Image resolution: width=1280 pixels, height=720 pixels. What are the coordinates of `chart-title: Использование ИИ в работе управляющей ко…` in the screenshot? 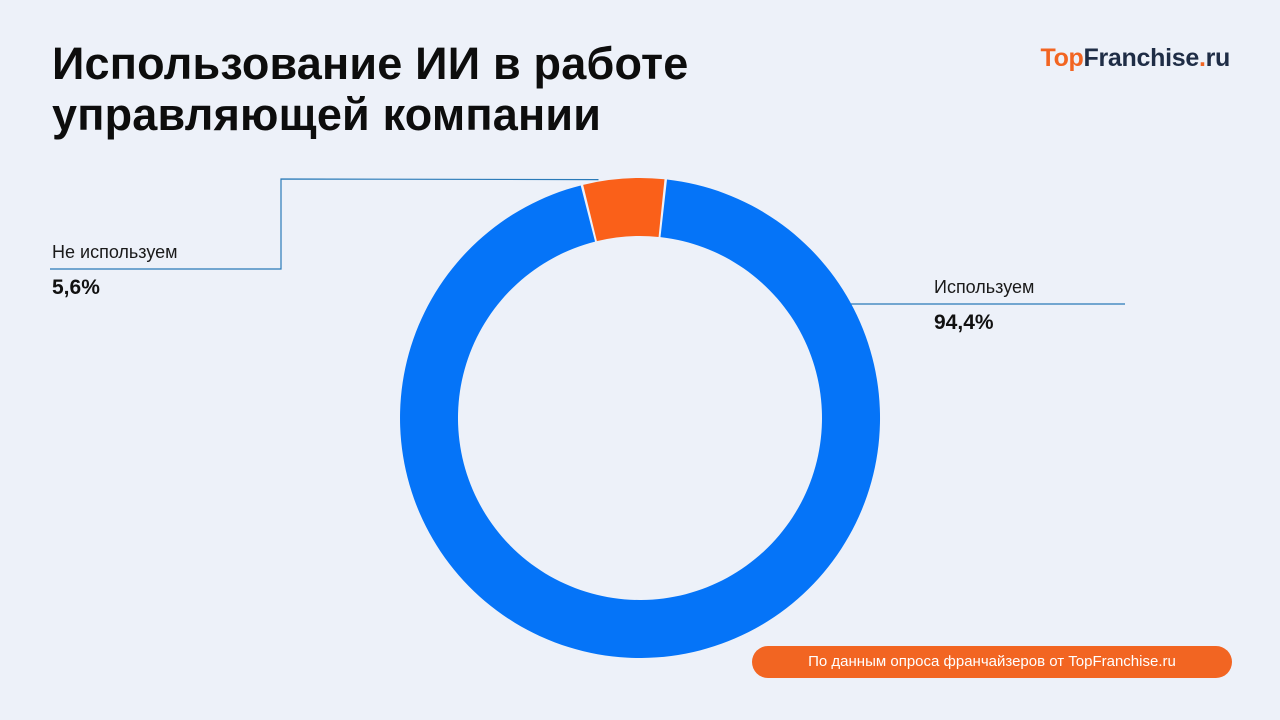 It's located at (370, 89).